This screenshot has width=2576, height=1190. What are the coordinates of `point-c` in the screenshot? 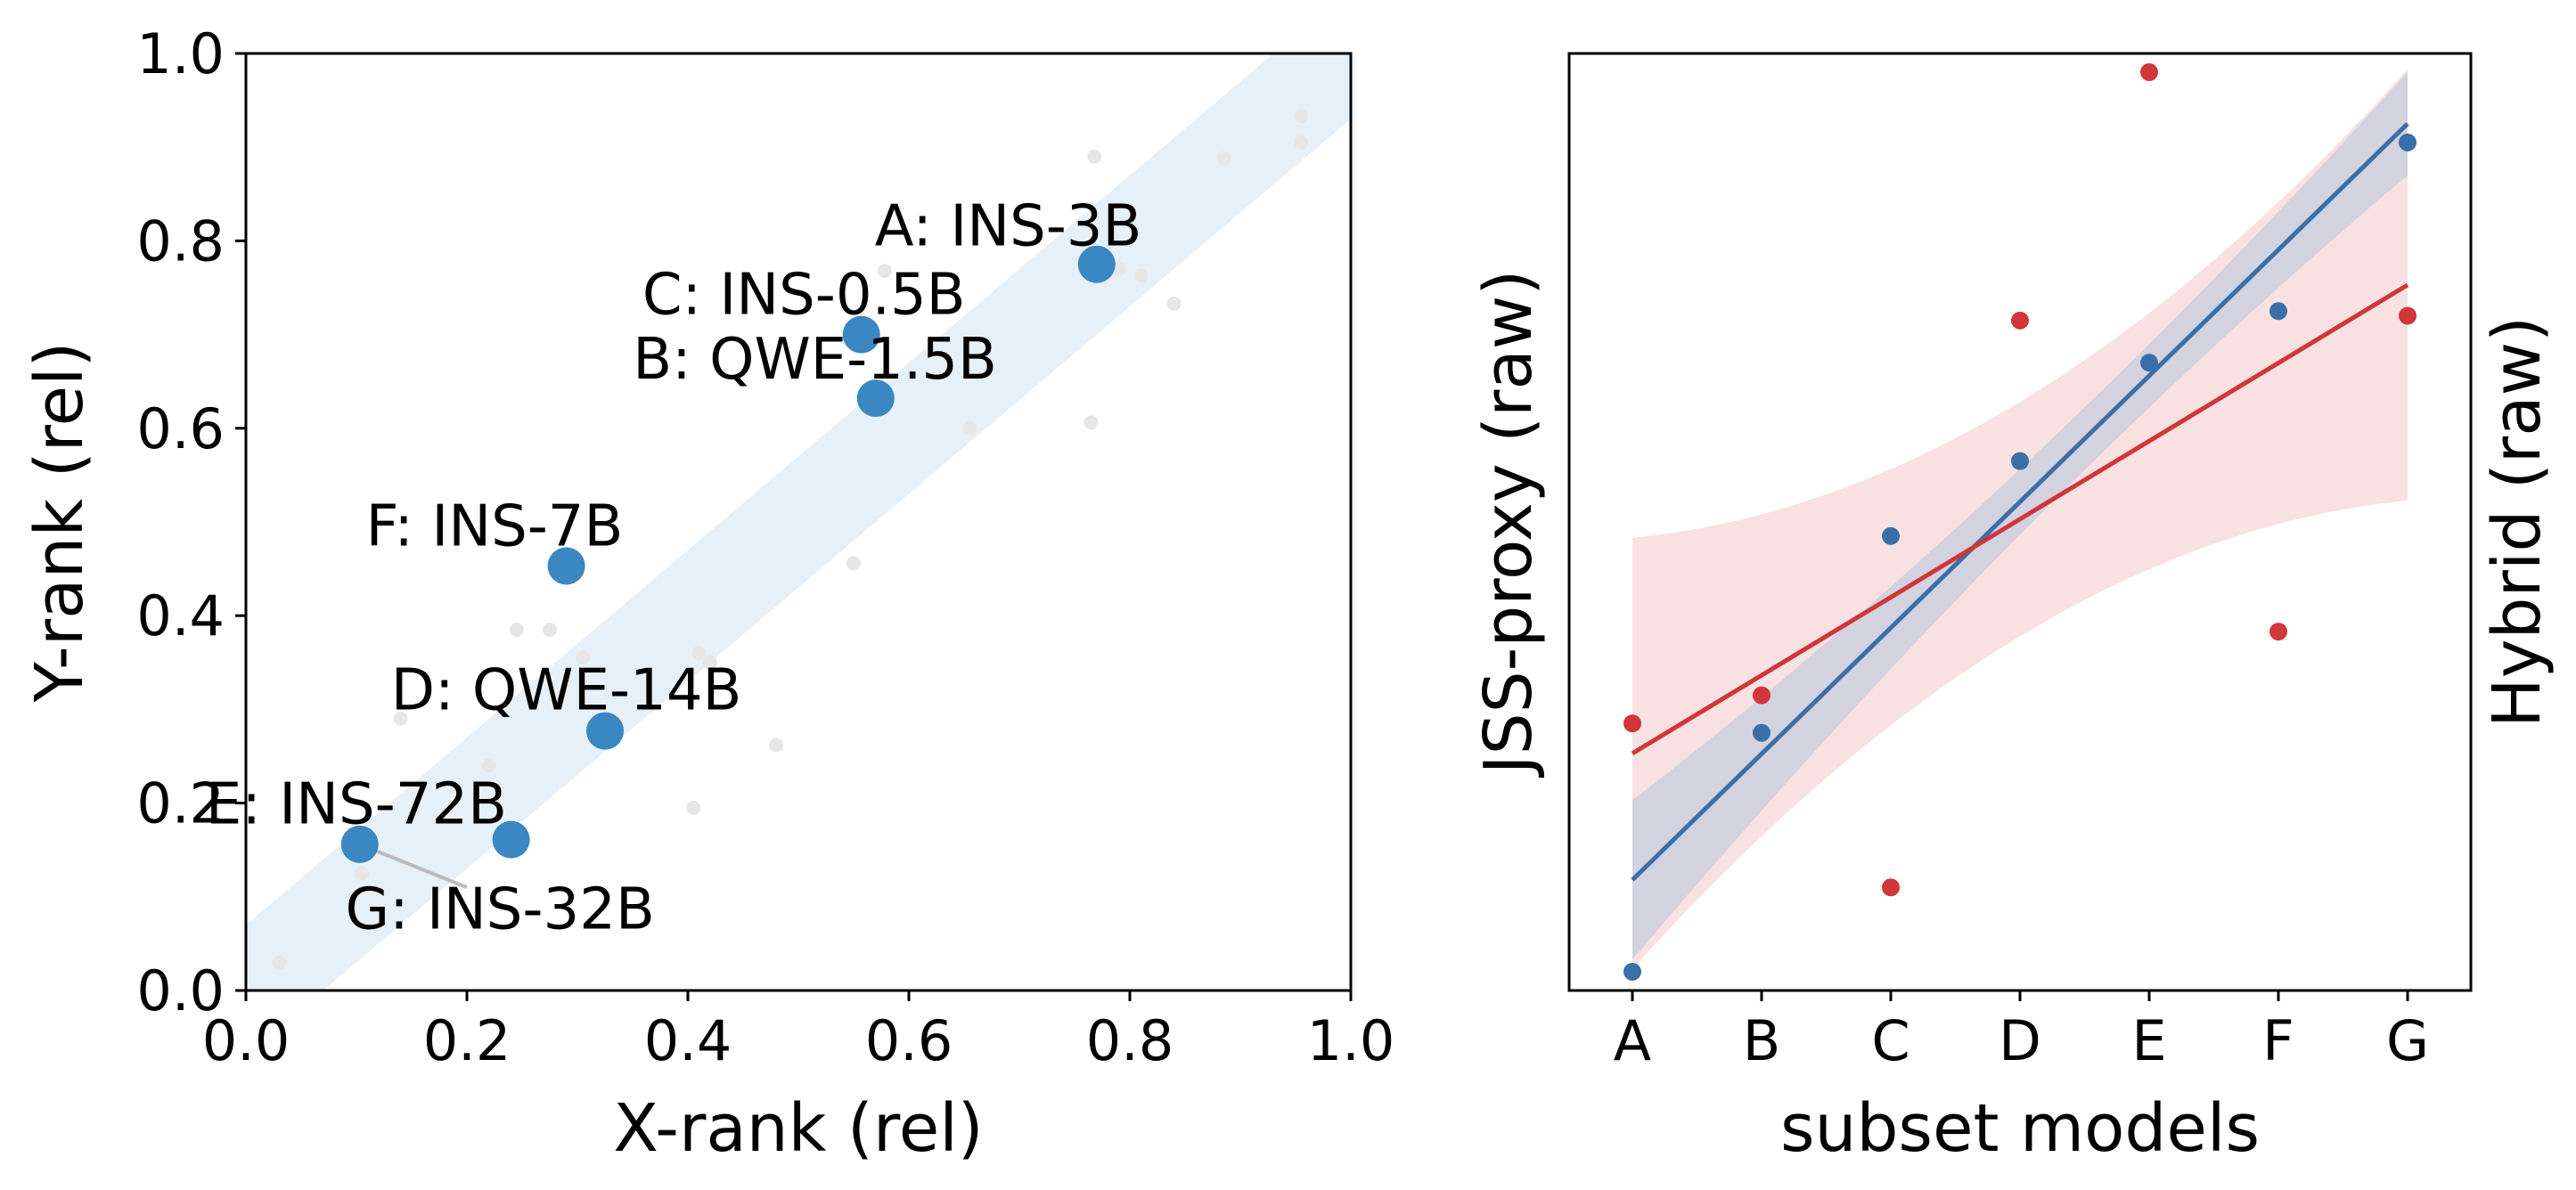 It's located at (861, 334).